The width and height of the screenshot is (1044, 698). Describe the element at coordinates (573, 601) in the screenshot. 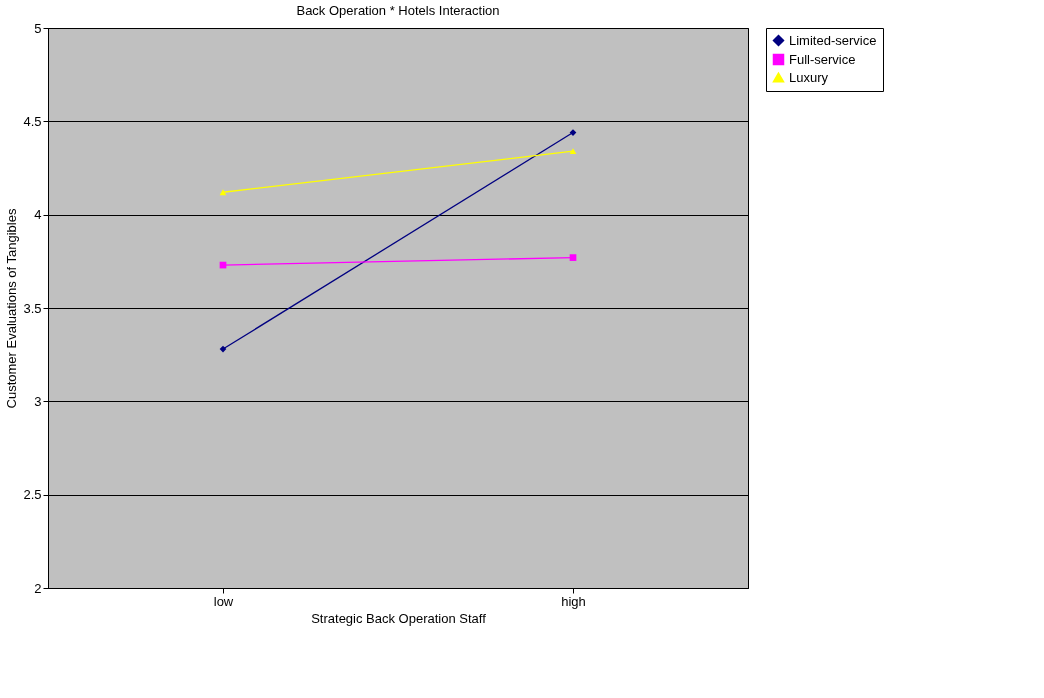

I see `x-tick-label: high` at that location.